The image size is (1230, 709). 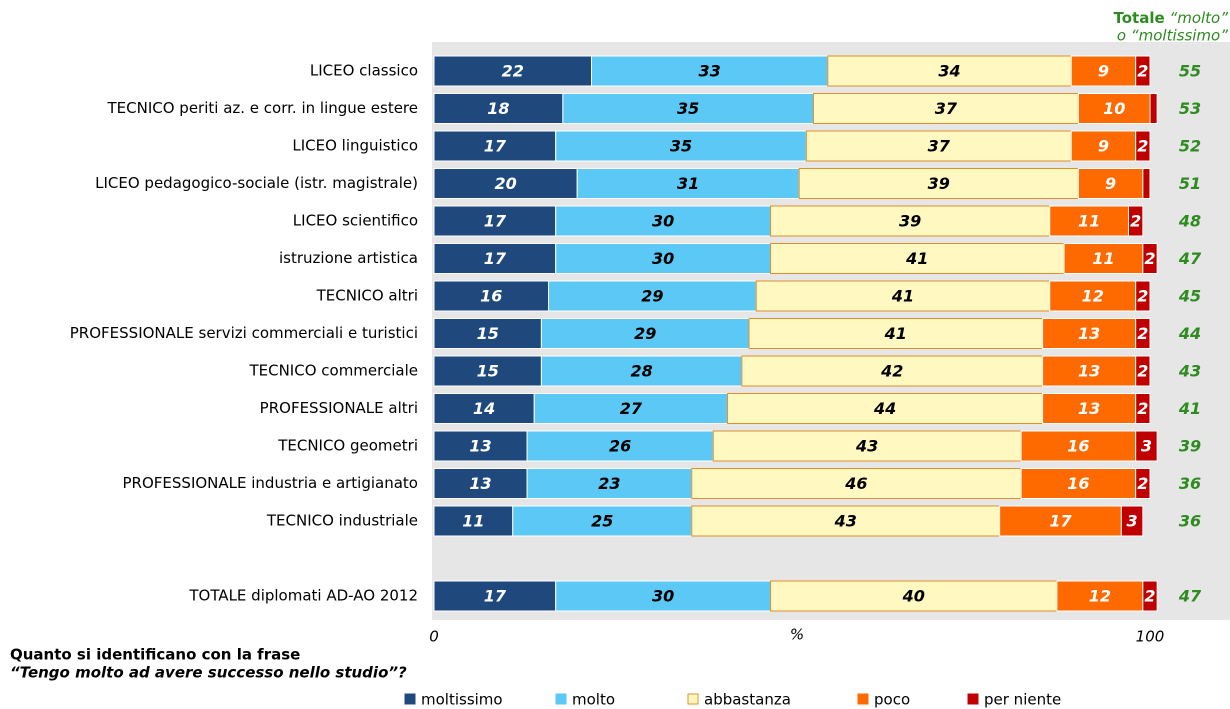 What do you see at coordinates (333, 371) in the screenshot?
I see `y-tick-label: TECNICO commerciale` at bounding box center [333, 371].